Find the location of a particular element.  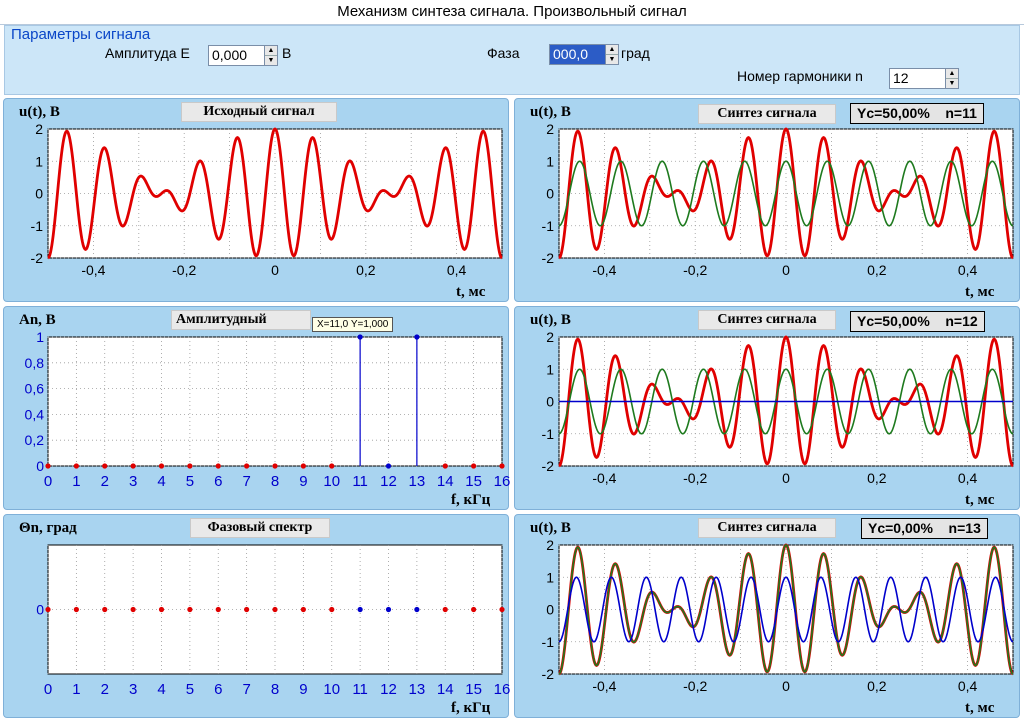

harmonic-input: 12 is located at coordinates (917, 78).